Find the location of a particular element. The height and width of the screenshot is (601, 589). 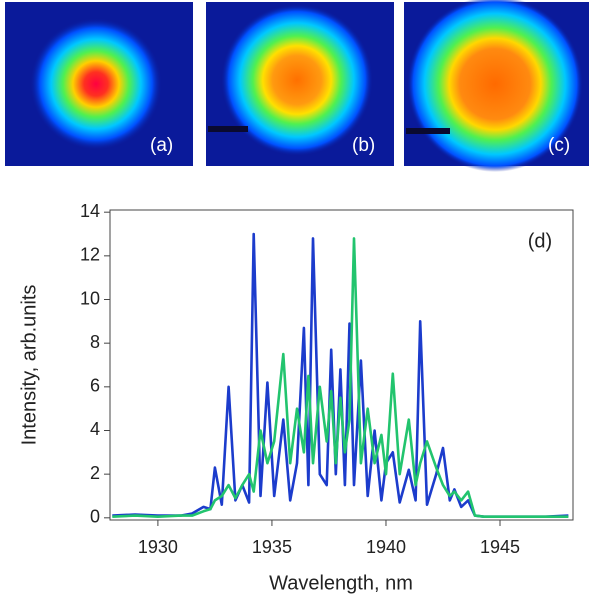

x-tick-label: 1945 is located at coordinates (500, 547).